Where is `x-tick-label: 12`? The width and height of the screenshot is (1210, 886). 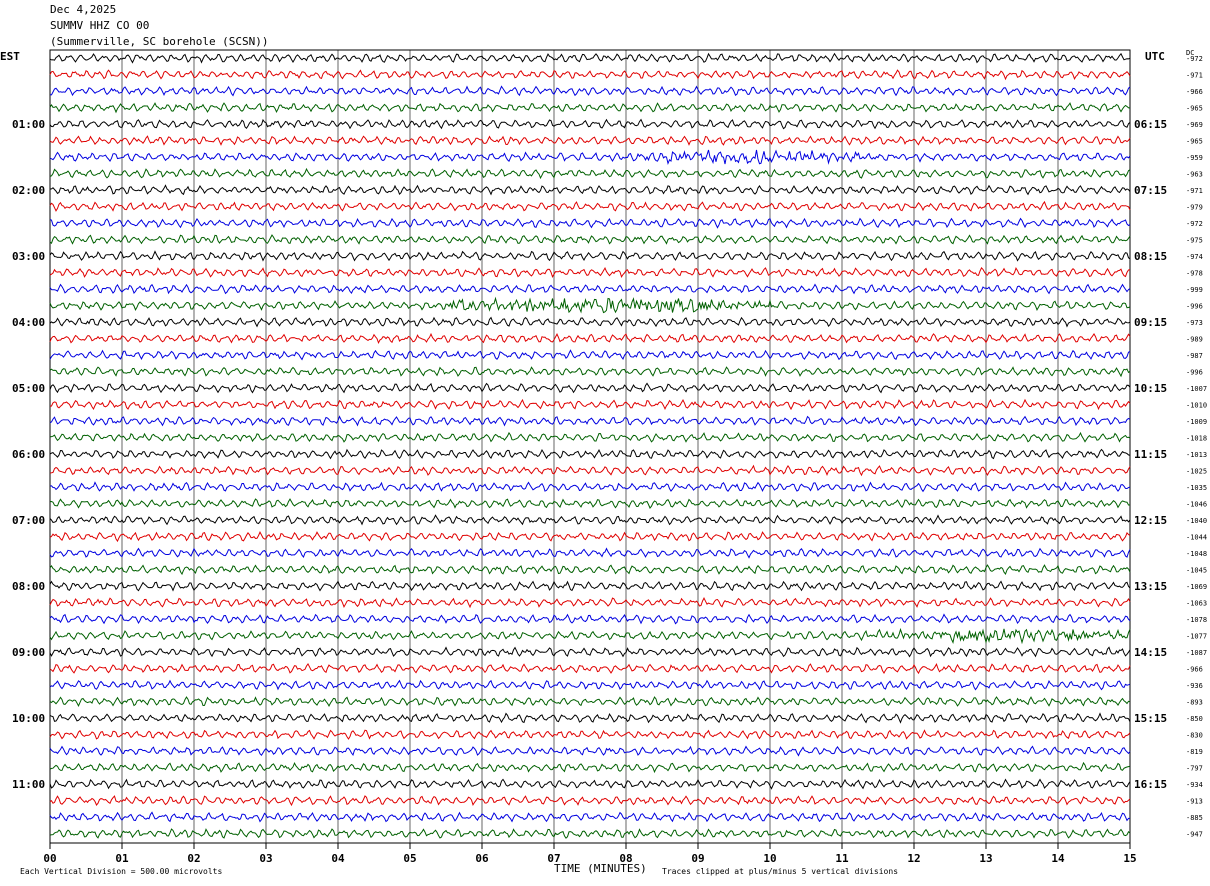
x-tick-label: 12 is located at coordinates (913, 858).